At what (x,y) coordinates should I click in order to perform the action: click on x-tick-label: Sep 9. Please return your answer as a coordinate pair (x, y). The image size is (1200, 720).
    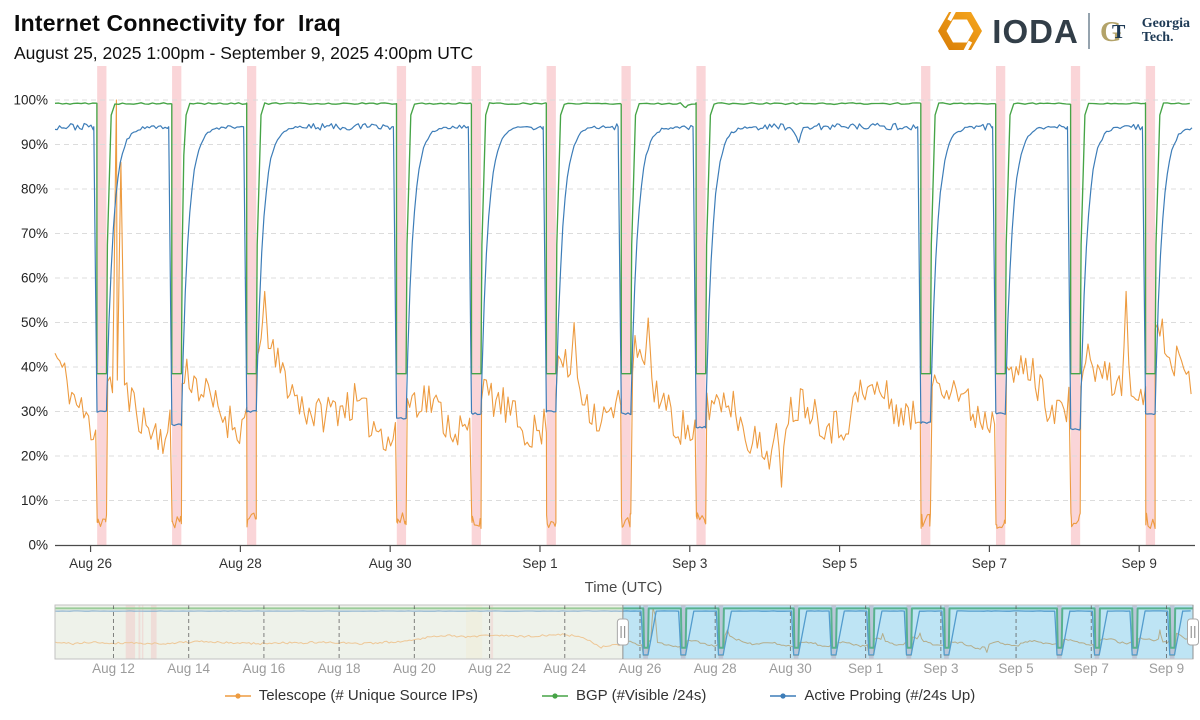
    Looking at the image, I should click on (1139, 563).